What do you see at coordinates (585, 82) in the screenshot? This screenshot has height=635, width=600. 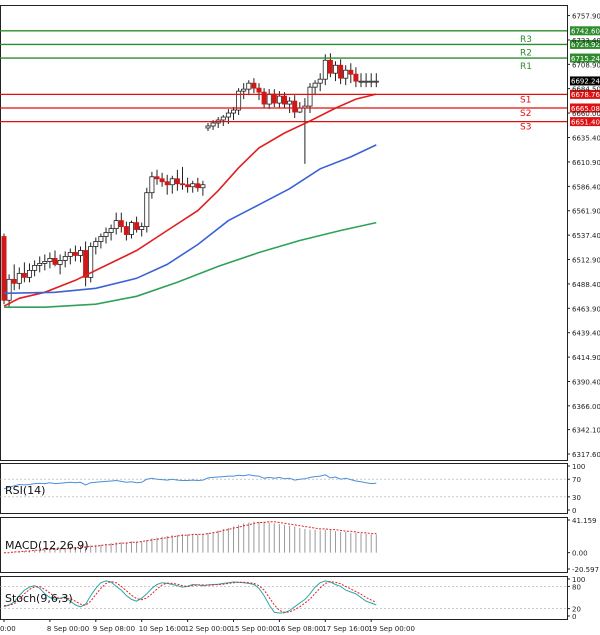 I see `current-price-label: 6692.24` at bounding box center [585, 82].